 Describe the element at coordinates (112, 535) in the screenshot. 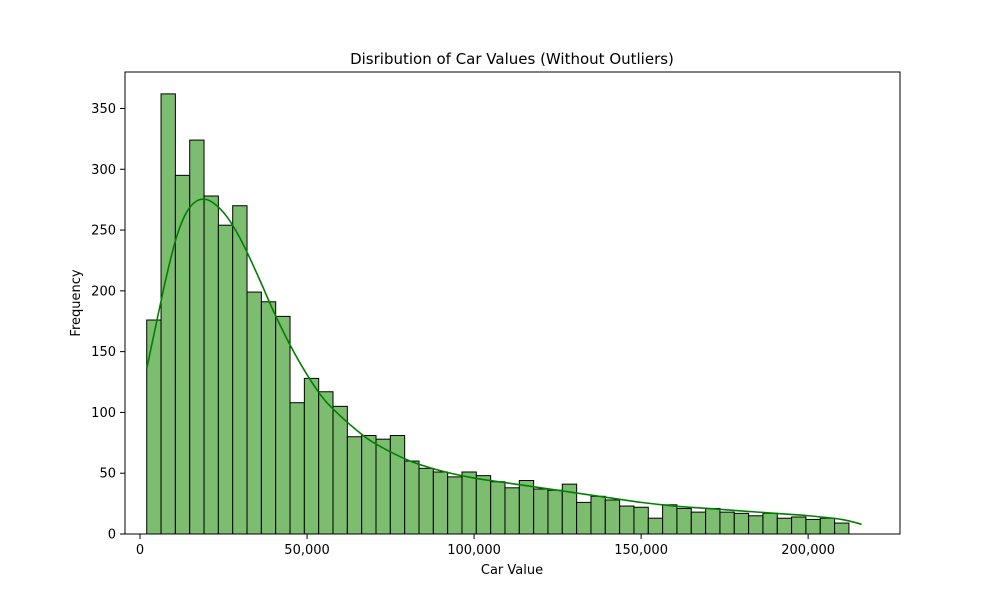

I see `y-tick-label: 0` at that location.